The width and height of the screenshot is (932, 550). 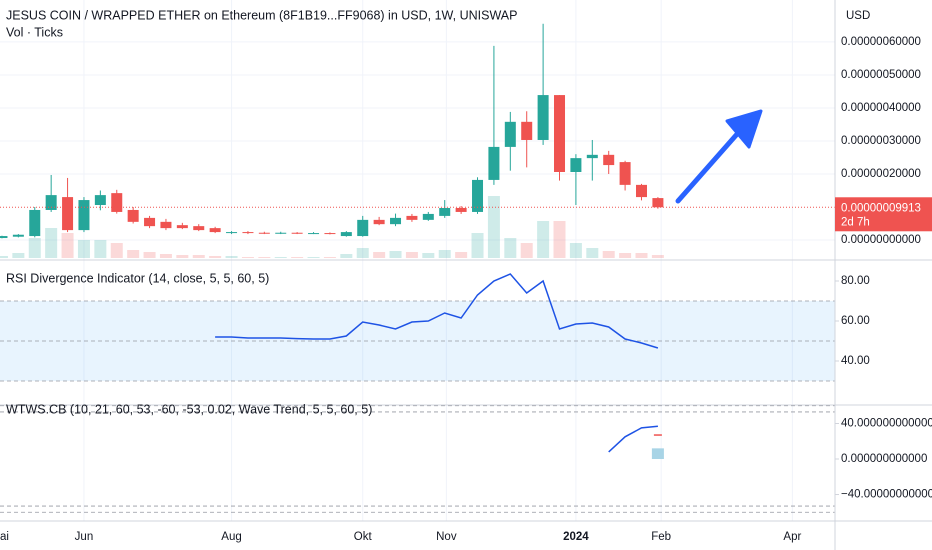 What do you see at coordinates (661, 537) in the screenshot?
I see `x-tick-label: Feb` at bounding box center [661, 537].